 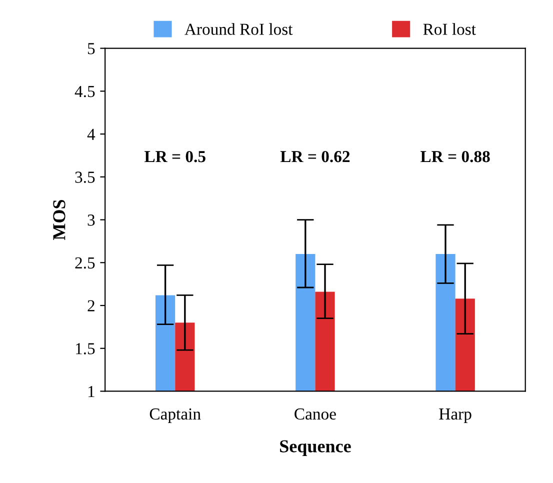 What do you see at coordinates (455, 416) in the screenshot?
I see `x-tick-label: Harp` at bounding box center [455, 416].